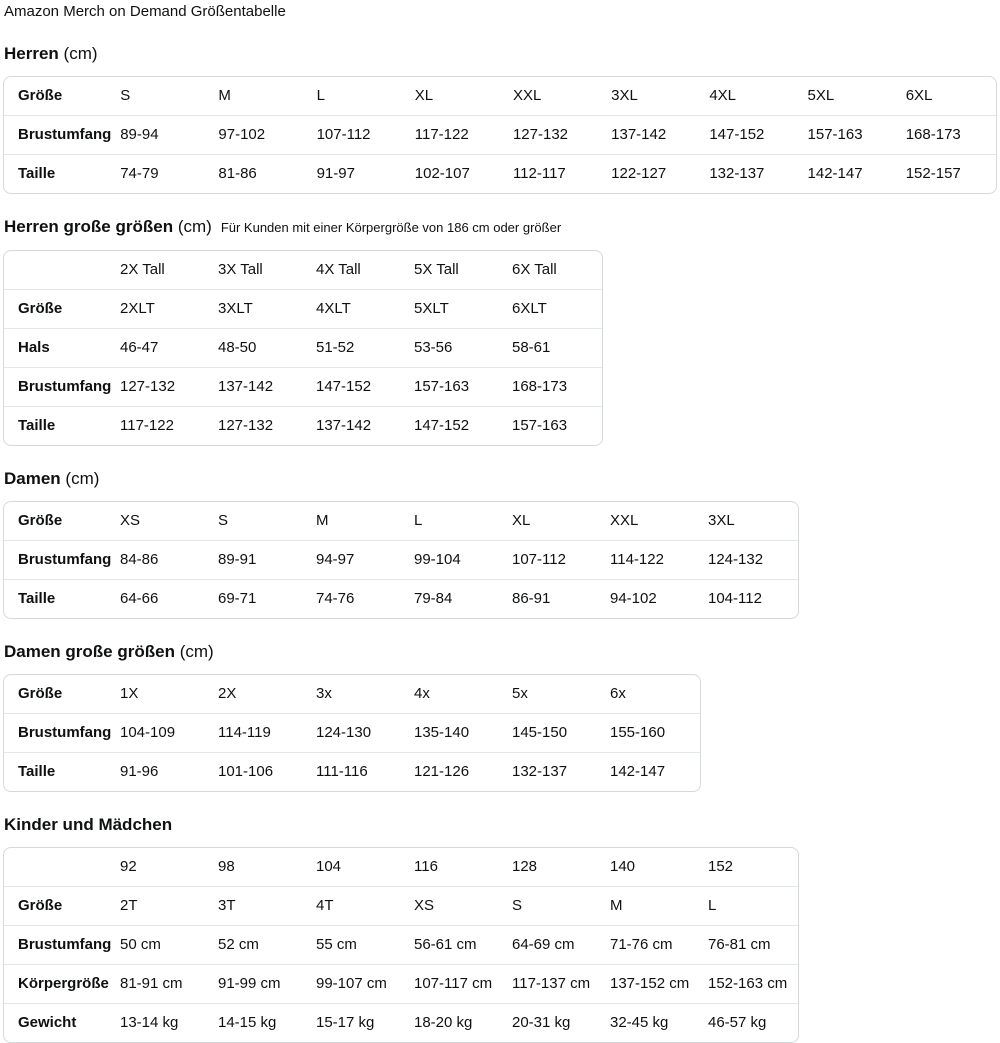  Describe the element at coordinates (455, 173) in the screenshot. I see `cell: 102-107` at that location.